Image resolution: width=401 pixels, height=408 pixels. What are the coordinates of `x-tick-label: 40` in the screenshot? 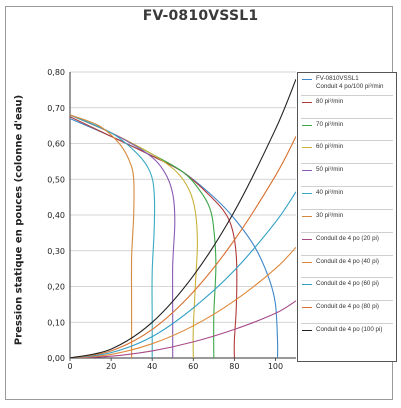 It's located at (152, 366).